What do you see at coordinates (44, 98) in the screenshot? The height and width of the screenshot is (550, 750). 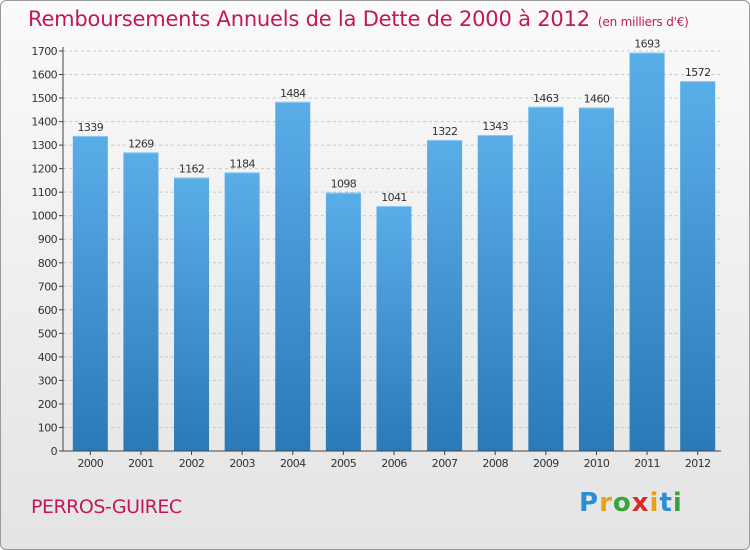 I see `y-tick-label: 1500` at bounding box center [44, 98].